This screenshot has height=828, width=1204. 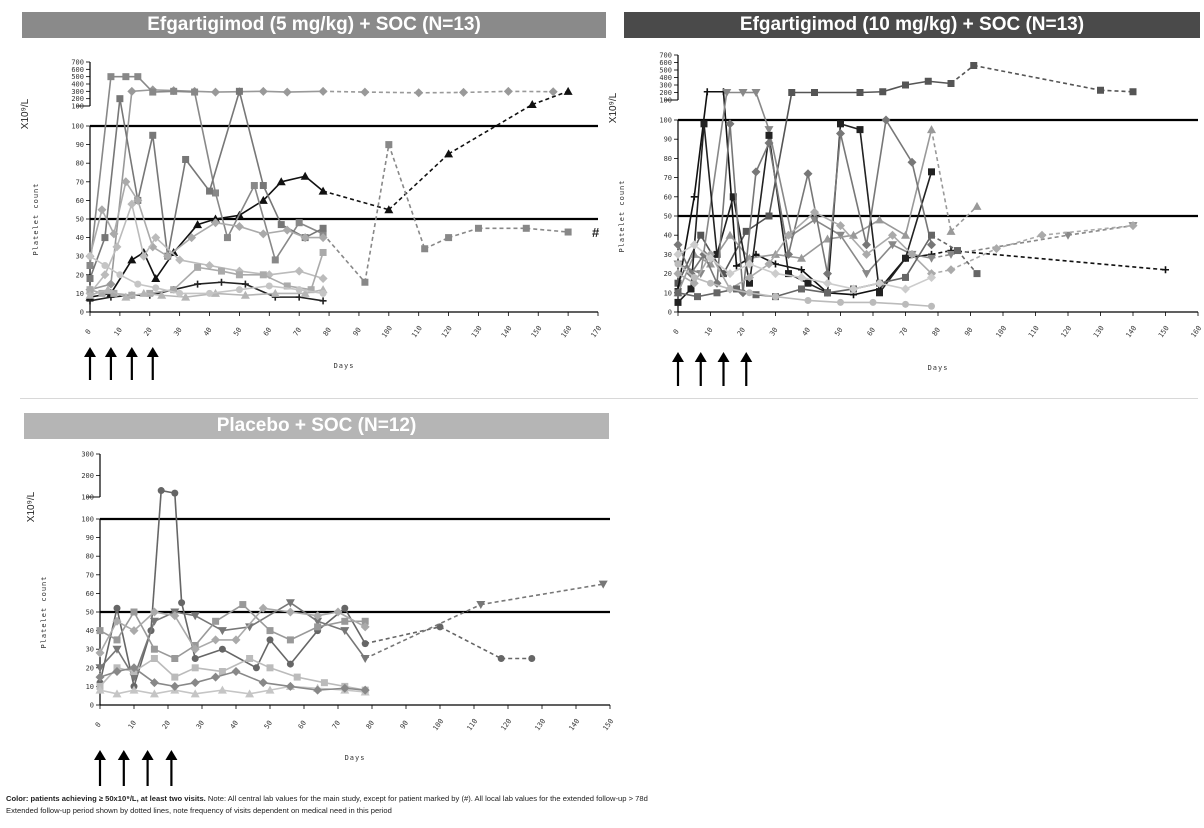 What do you see at coordinates (87, 476) in the screenshot?
I see `y-tick-label-upper: 200` at bounding box center [87, 476].